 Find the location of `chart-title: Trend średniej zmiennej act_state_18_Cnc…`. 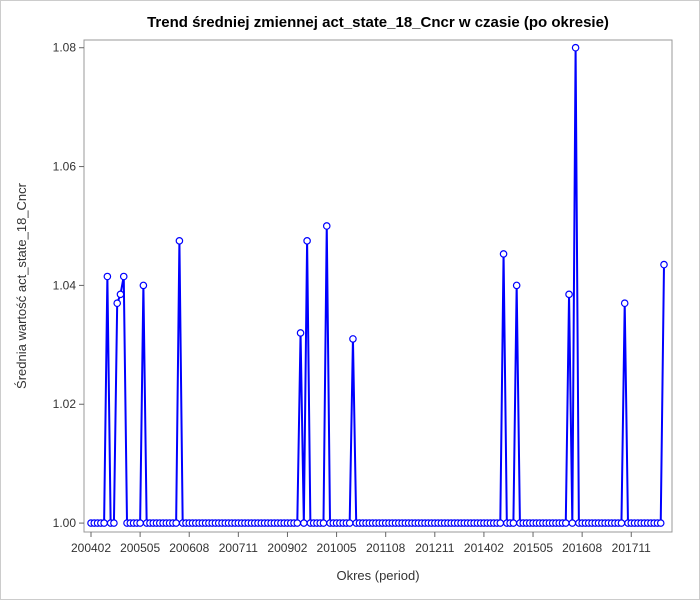

chart-title: Trend średniej zmiennej act_state_18_Cnc… is located at coordinates (378, 22).